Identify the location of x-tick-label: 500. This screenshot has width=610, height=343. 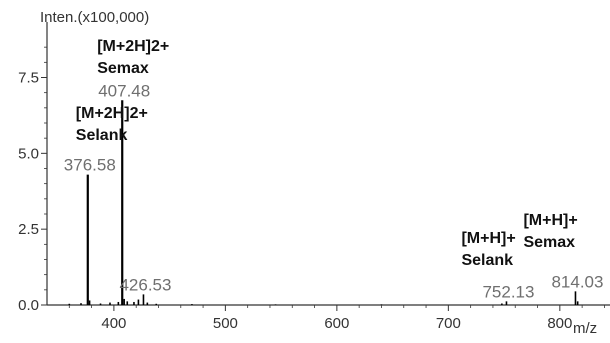
(225, 323).